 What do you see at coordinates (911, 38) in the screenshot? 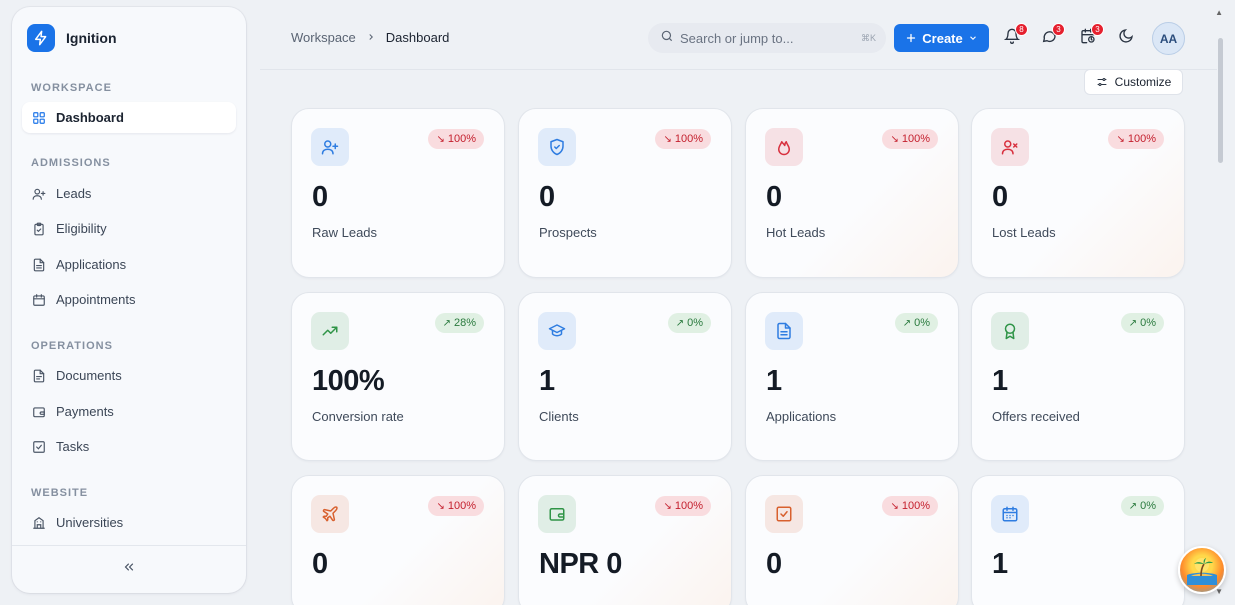
I see `plus-icon` at bounding box center [911, 38].